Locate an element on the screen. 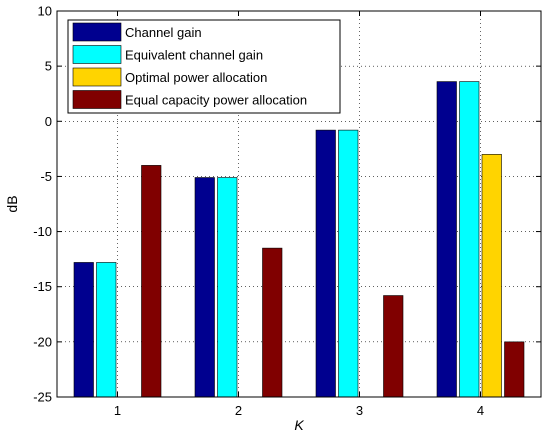  y-tick-label: 5 is located at coordinates (48, 66).